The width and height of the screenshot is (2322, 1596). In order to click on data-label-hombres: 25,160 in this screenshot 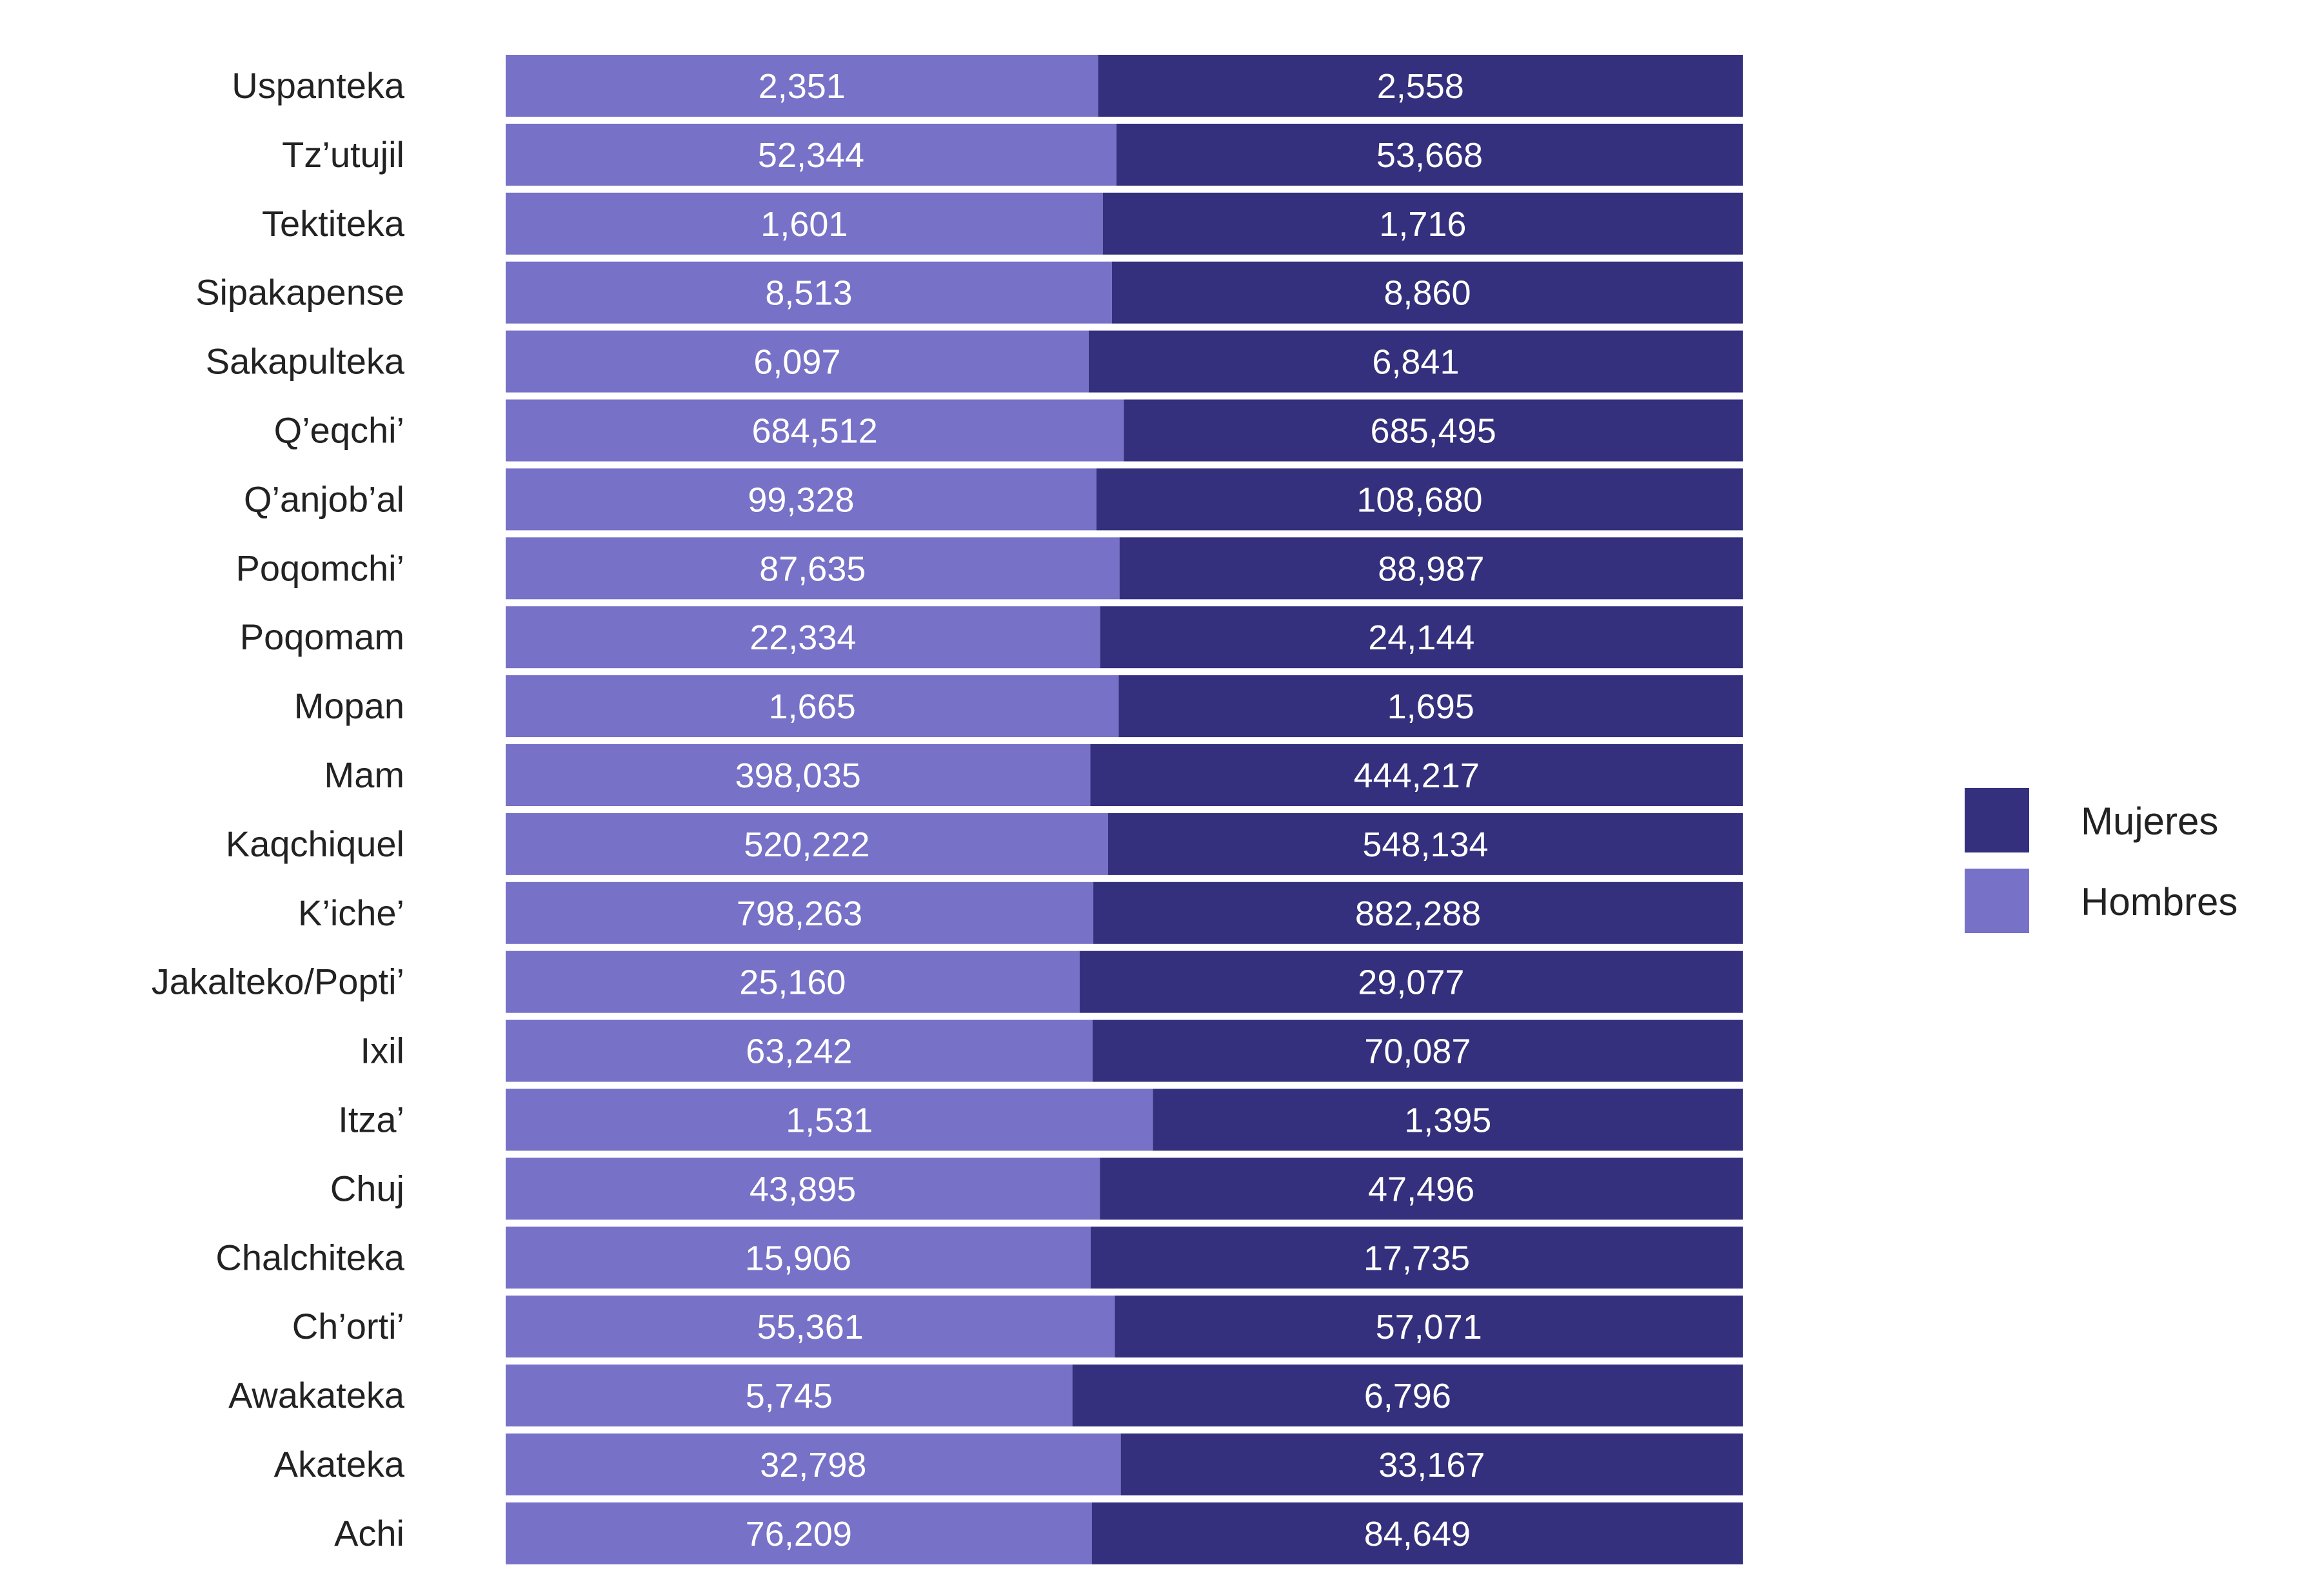, I will do `click(793, 982)`.